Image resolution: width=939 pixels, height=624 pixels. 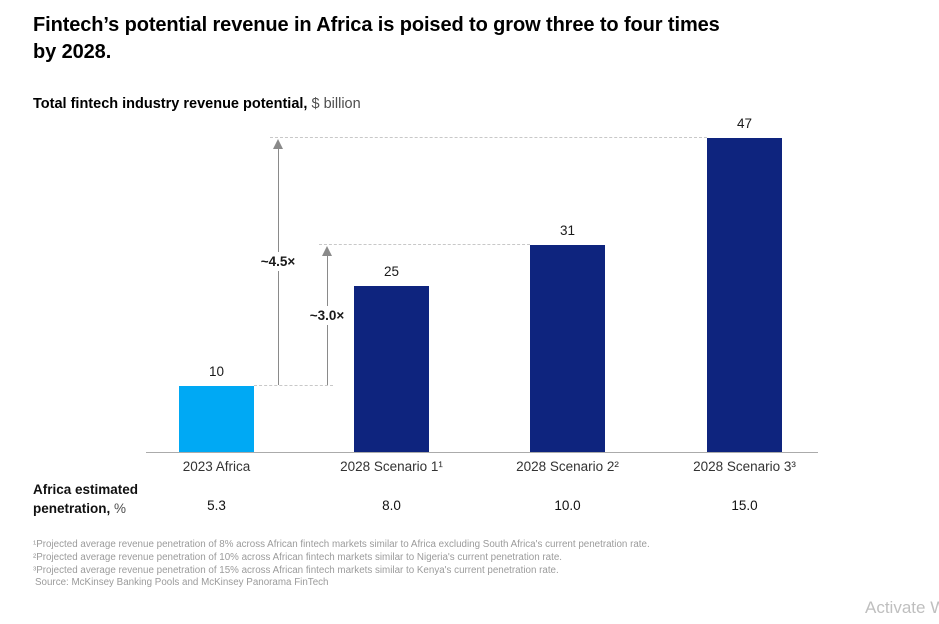 What do you see at coordinates (216, 505) in the screenshot?
I see `penetration-value: 5.3` at bounding box center [216, 505].